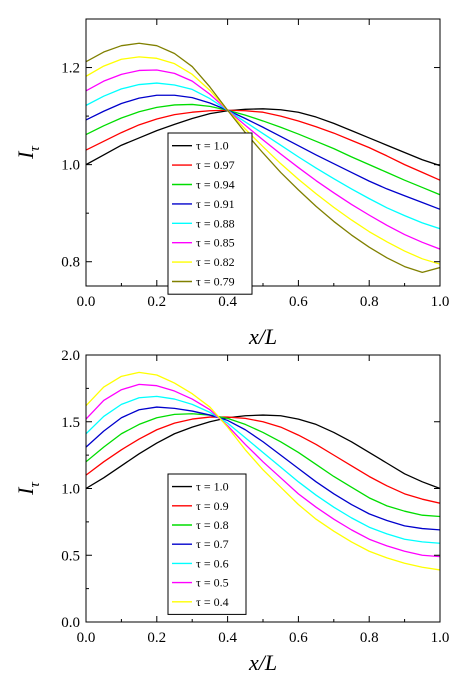 The height and width of the screenshot is (687, 474). Describe the element at coordinates (215, 165) in the screenshot. I see `legend-label: τ = 0.97` at that location.